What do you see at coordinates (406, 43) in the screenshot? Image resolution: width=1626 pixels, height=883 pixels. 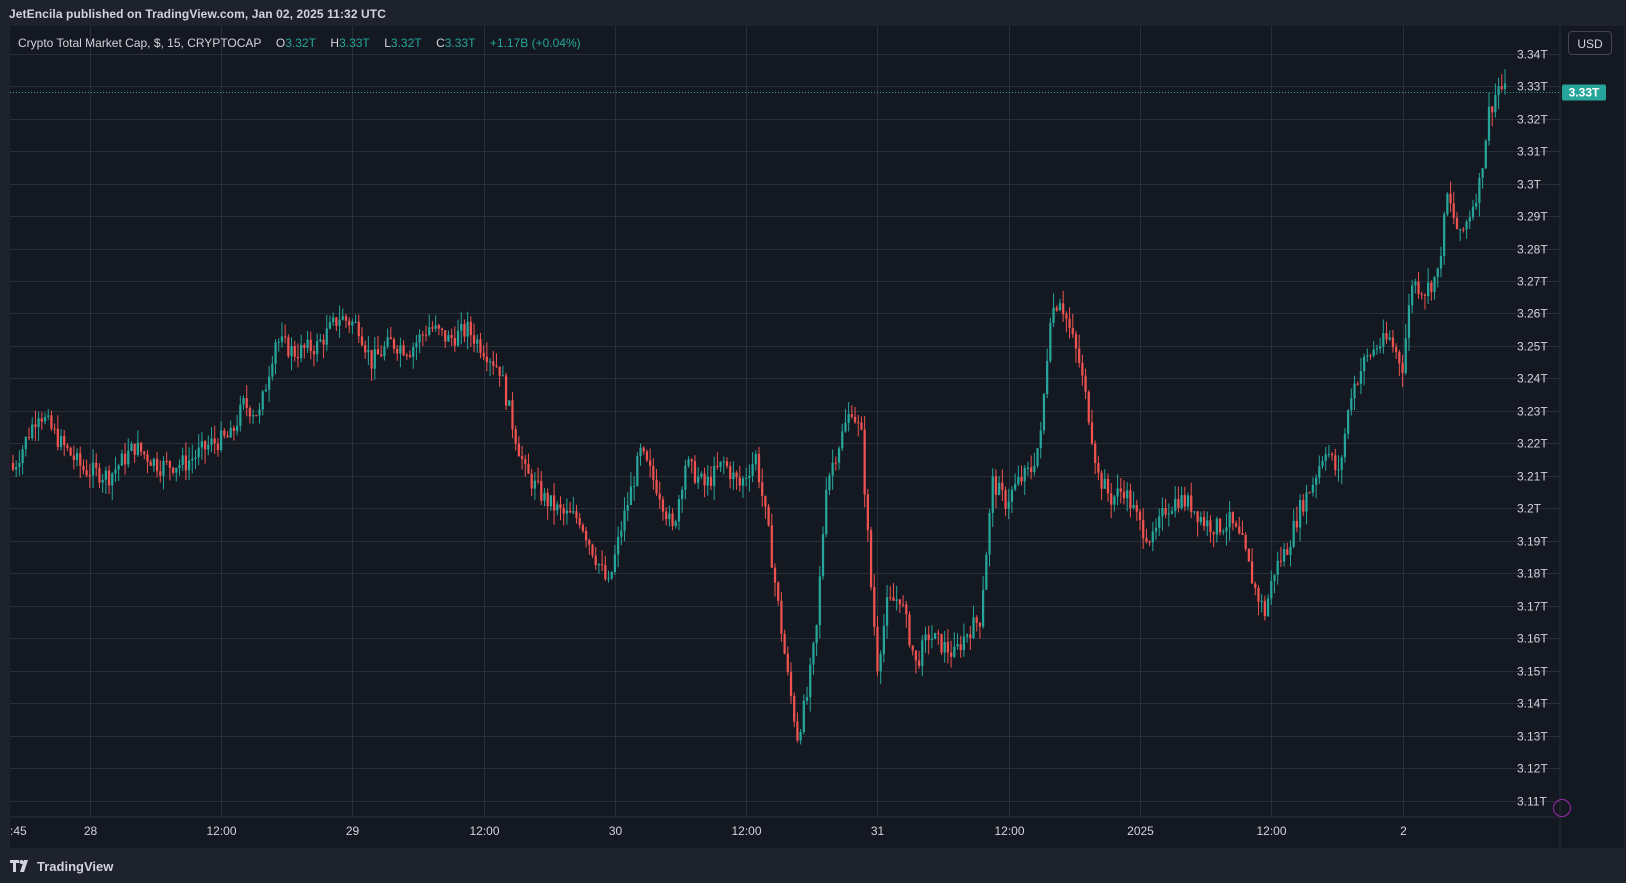 I see `low-value: 3.32T` at bounding box center [406, 43].